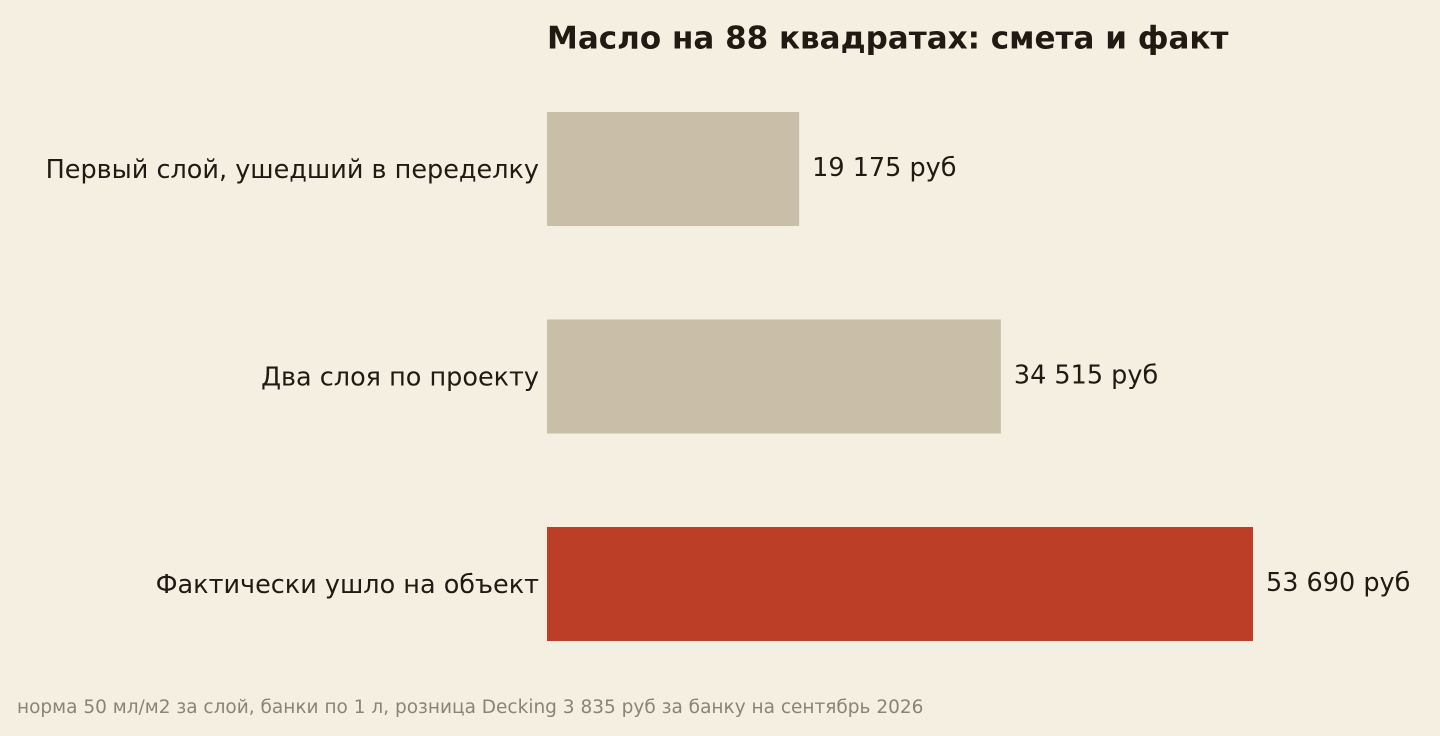  Describe the element at coordinates (1338, 583) in the screenshot. I see `value-label: 53 690 руб` at that location.